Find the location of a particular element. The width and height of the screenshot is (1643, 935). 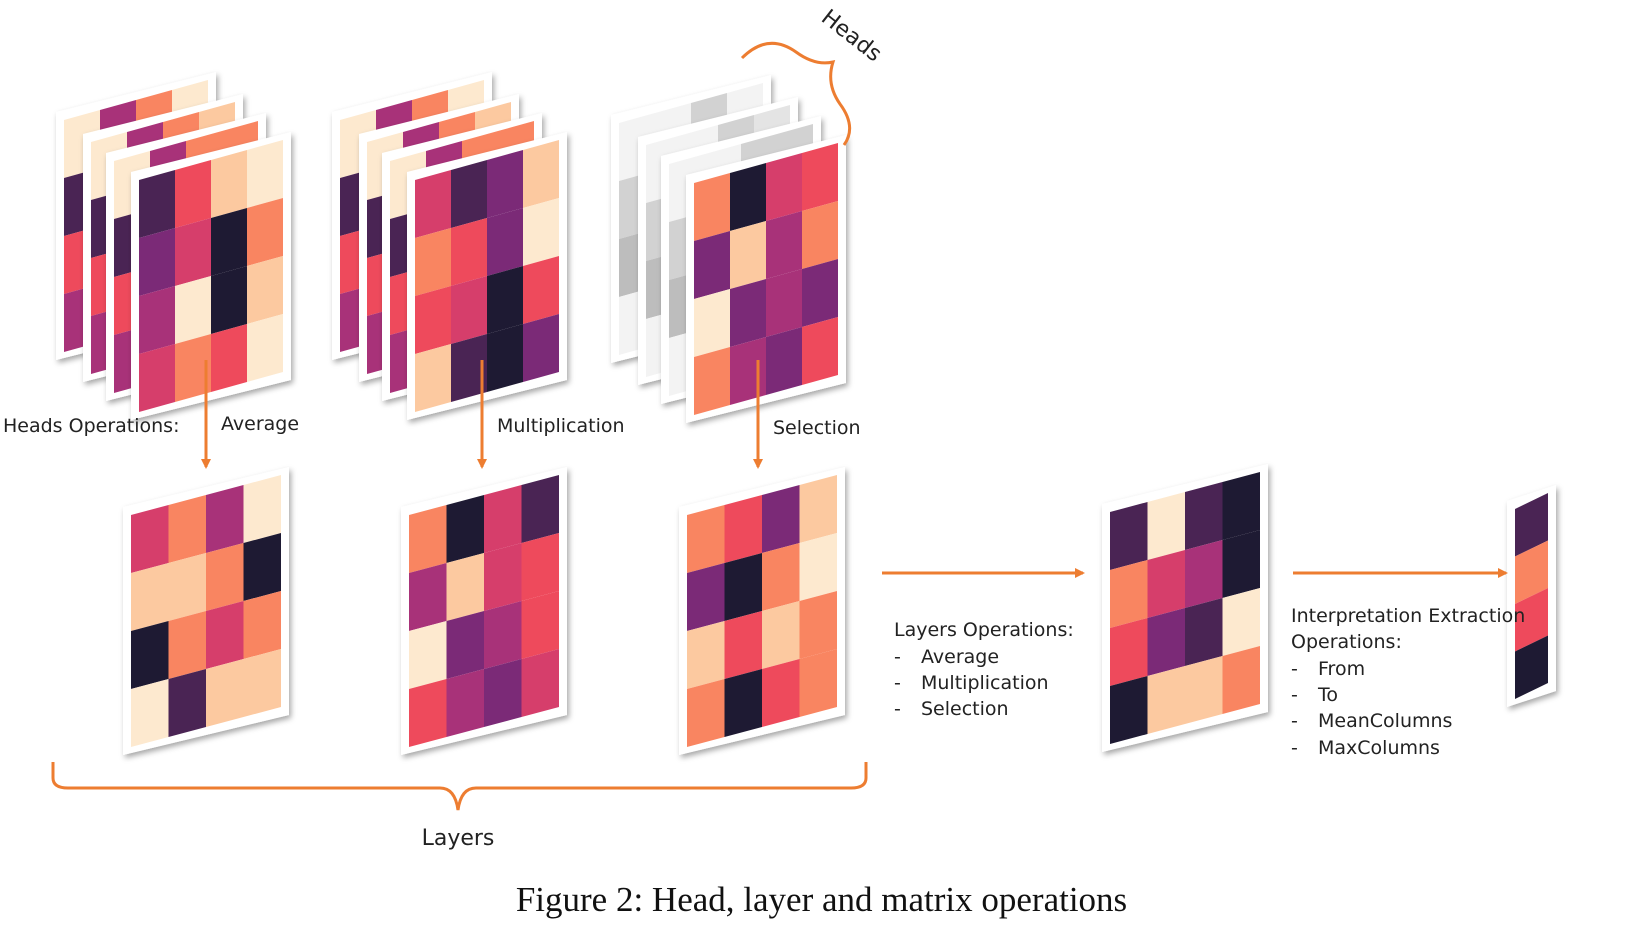

list-item: From is located at coordinates (1341, 669).